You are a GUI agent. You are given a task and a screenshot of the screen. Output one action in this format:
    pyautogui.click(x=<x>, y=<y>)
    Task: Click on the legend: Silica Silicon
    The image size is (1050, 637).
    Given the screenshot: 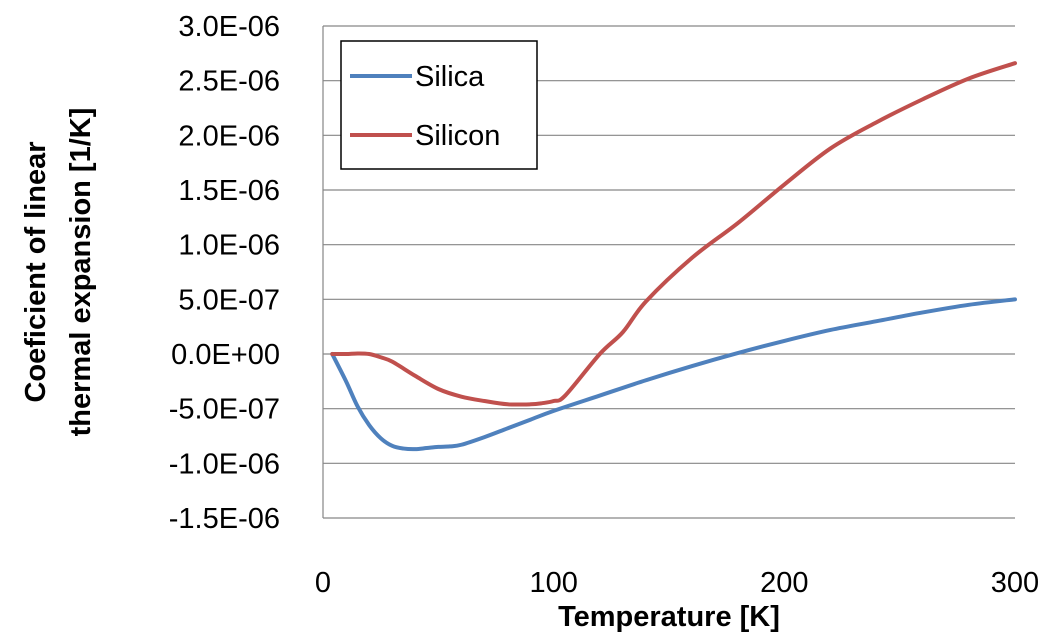 What is the action you would take?
    pyautogui.click(x=439, y=105)
    